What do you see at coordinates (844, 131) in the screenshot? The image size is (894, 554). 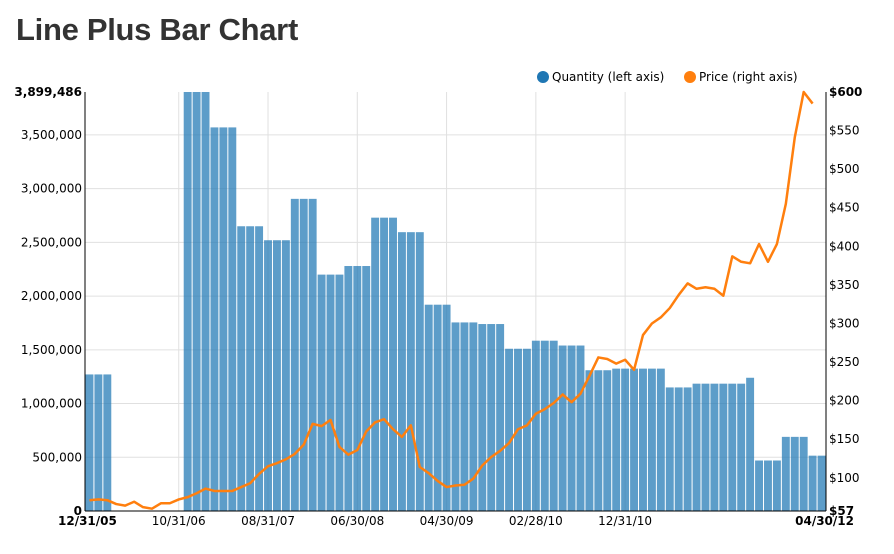 I see `right-axis-tick-label: $550` at bounding box center [844, 131].